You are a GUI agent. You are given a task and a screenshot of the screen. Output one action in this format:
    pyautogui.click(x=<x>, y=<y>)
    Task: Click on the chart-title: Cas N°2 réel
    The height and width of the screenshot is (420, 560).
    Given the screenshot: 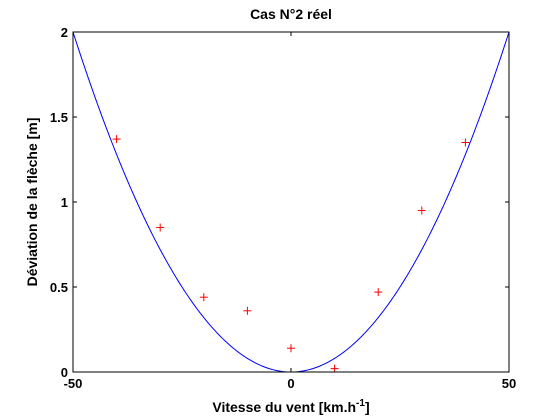 What is the action you would take?
    pyautogui.click(x=291, y=14)
    